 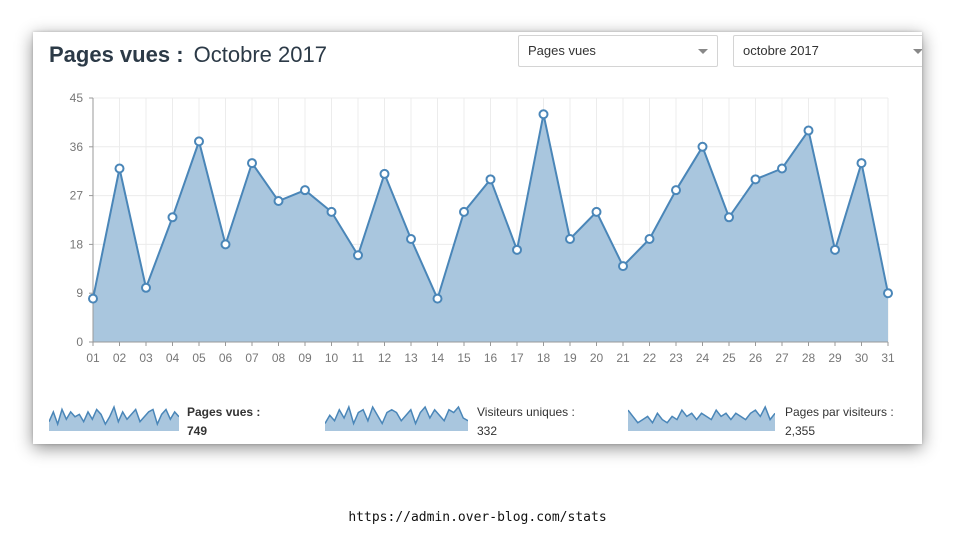 What do you see at coordinates (173, 358) in the screenshot?
I see `x-tick-label: 04` at bounding box center [173, 358].